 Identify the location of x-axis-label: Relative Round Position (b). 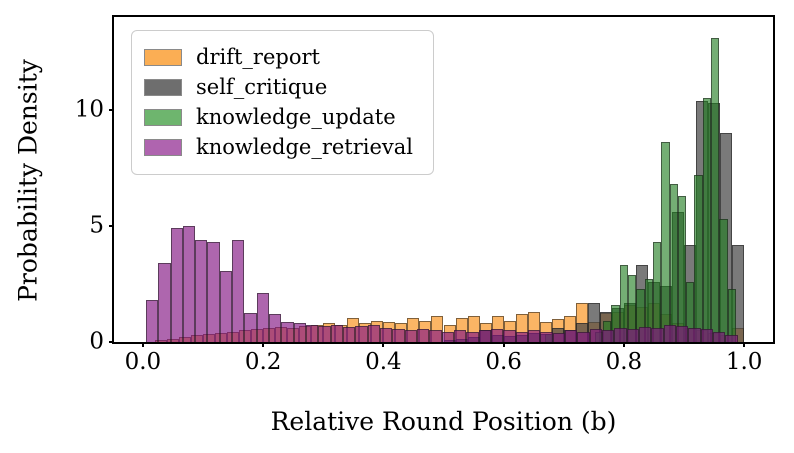
(443, 421).